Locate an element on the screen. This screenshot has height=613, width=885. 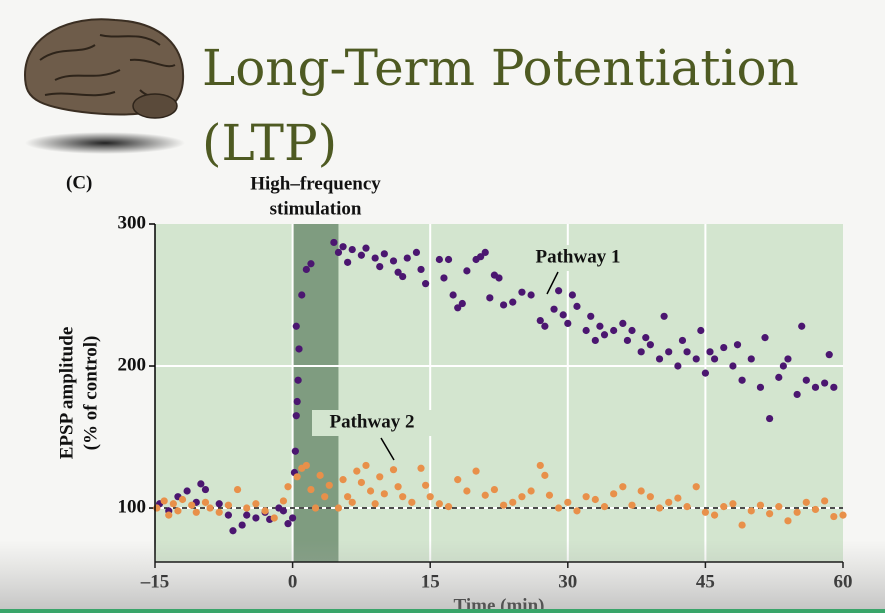
label-bg is located at coordinates (578, 258).